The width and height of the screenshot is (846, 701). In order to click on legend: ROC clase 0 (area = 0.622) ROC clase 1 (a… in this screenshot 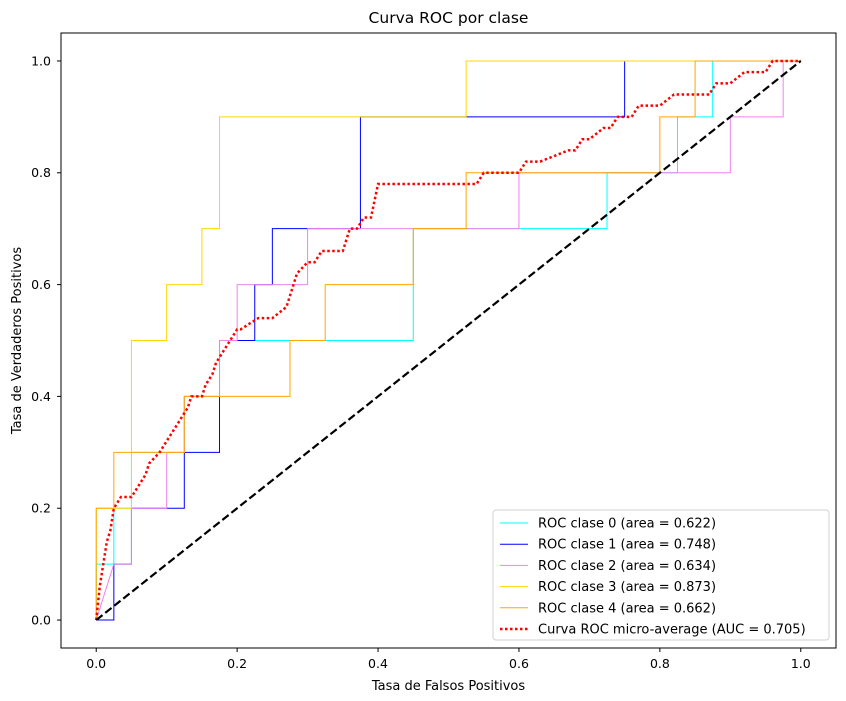, I will do `click(661, 575)`.